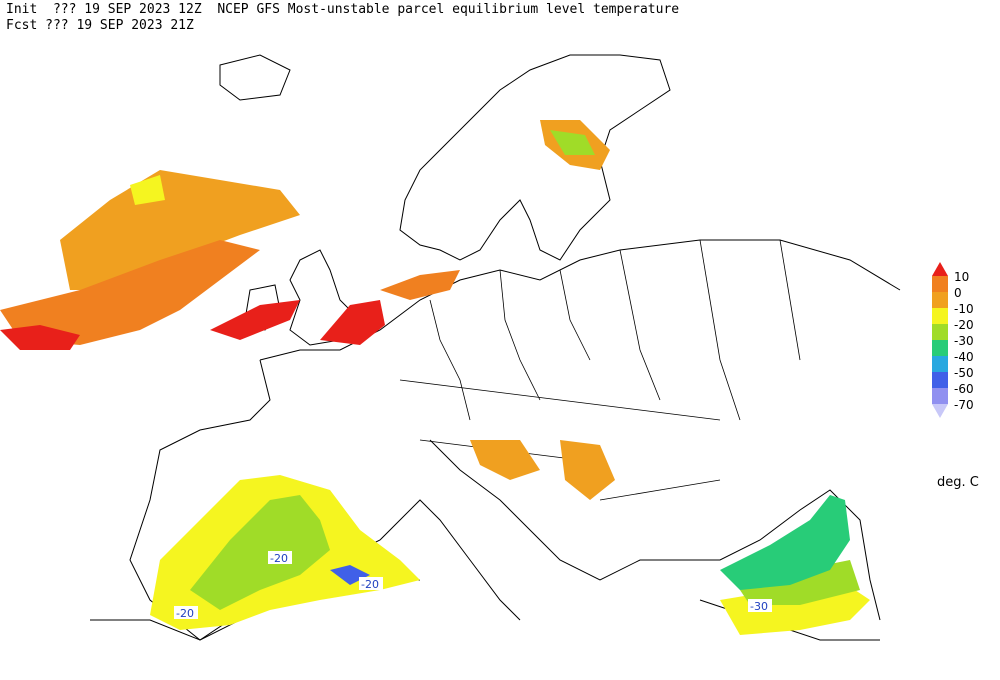  I want to click on legend-label: -10, so click(964, 309).